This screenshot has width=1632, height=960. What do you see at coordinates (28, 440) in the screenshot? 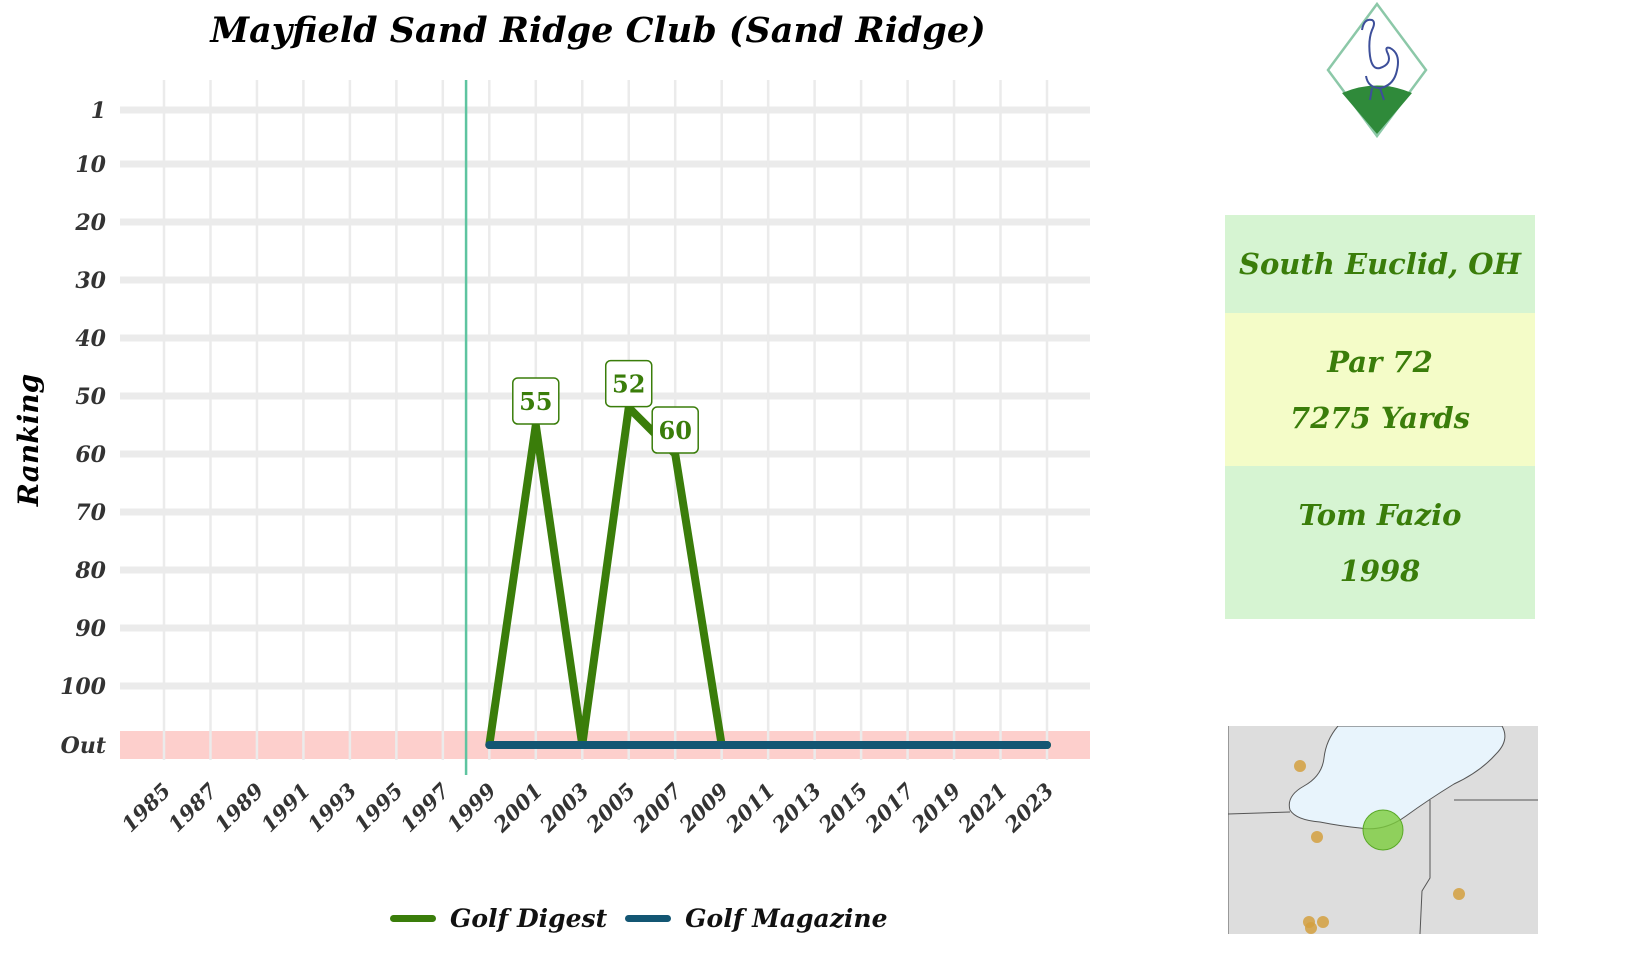
I see `y-axis-label: Ranking` at bounding box center [28, 440].